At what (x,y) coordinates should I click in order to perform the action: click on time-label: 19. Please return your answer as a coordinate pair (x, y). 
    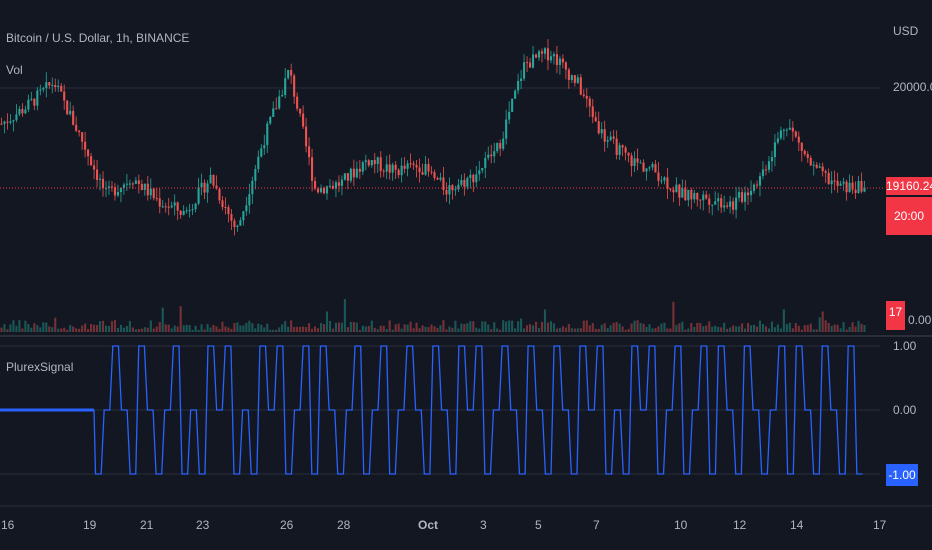
    Looking at the image, I should click on (90, 525).